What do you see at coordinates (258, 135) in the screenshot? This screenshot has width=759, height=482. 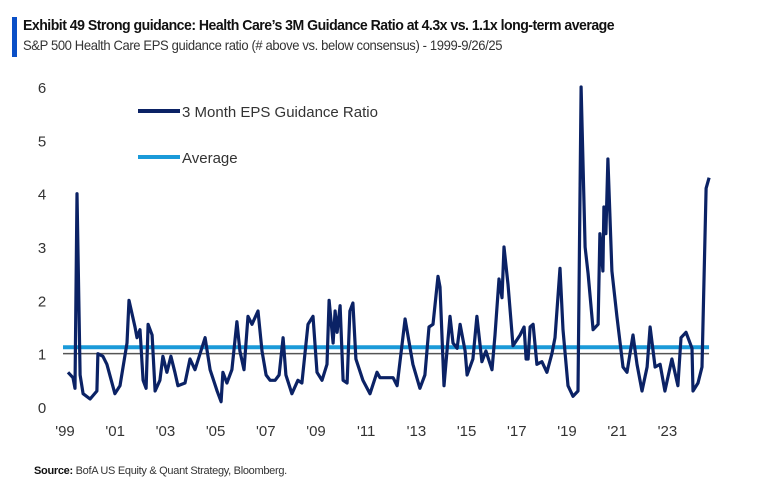 I see `legend: 3 Month EPS Guidance Ratio Average` at bounding box center [258, 135].